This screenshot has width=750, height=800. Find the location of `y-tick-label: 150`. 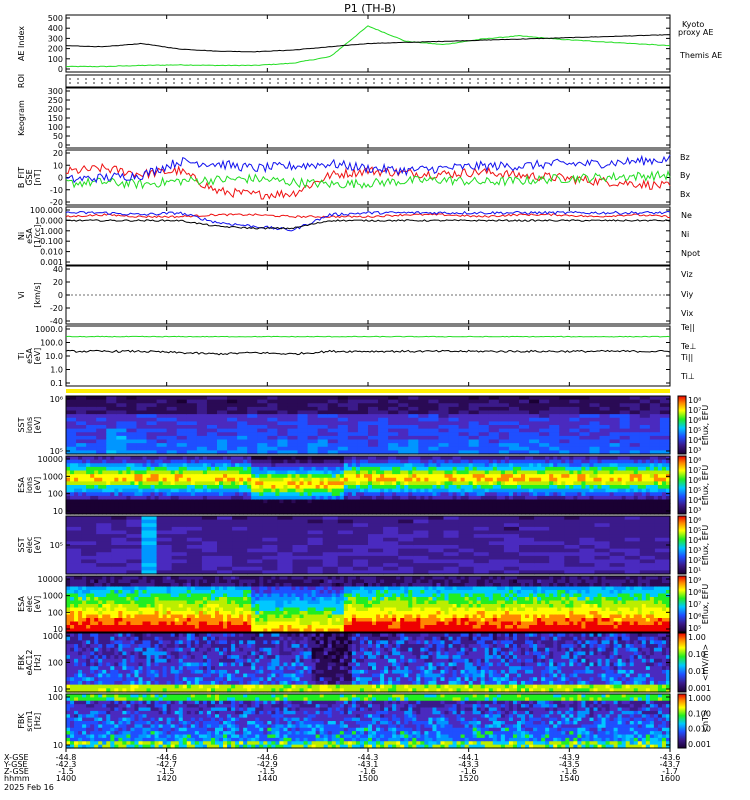

y-tick-label: 150 is located at coordinates (55, 118).